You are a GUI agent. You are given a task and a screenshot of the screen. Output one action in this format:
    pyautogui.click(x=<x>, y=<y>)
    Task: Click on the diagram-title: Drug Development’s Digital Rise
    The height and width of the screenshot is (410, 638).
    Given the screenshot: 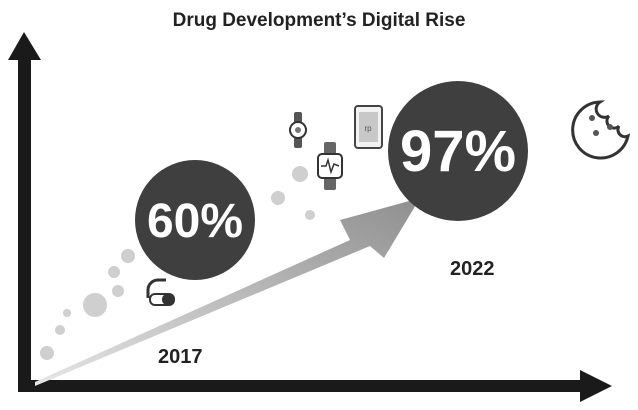 What is the action you would take?
    pyautogui.click(x=319, y=20)
    